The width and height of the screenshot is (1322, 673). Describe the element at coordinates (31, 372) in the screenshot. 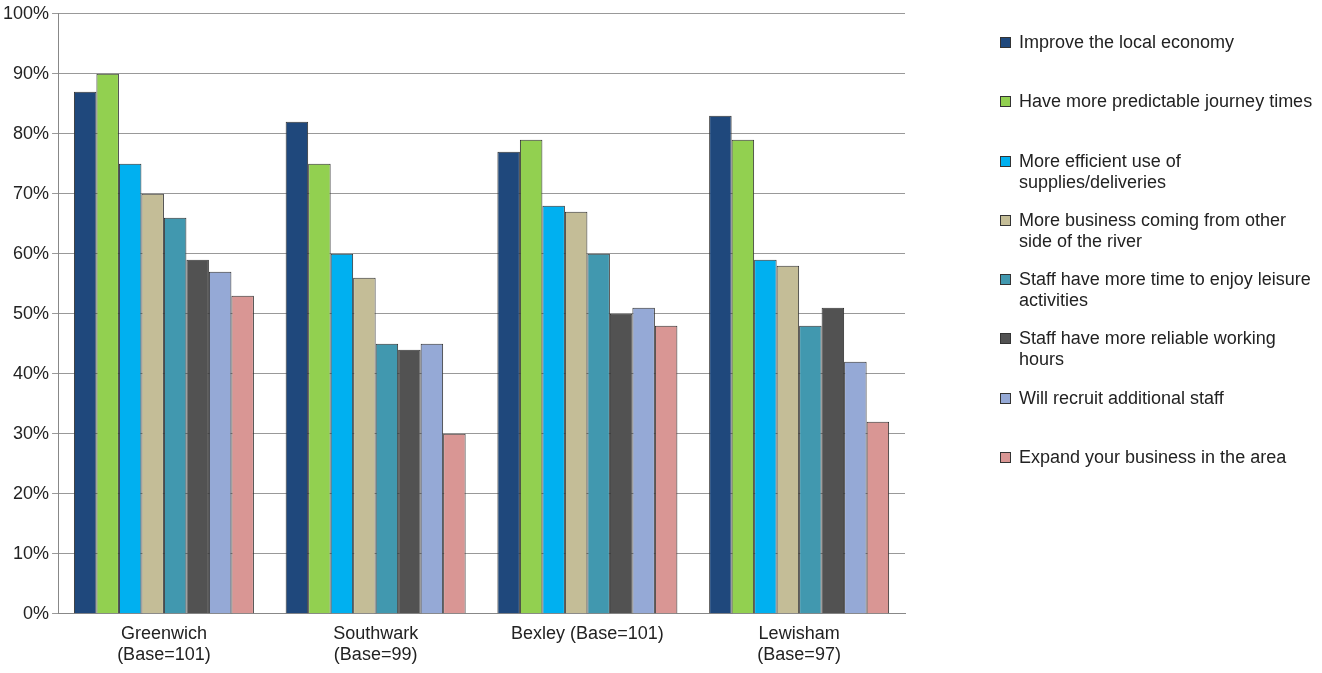

I see `y-tick-label: 40%` at that location.